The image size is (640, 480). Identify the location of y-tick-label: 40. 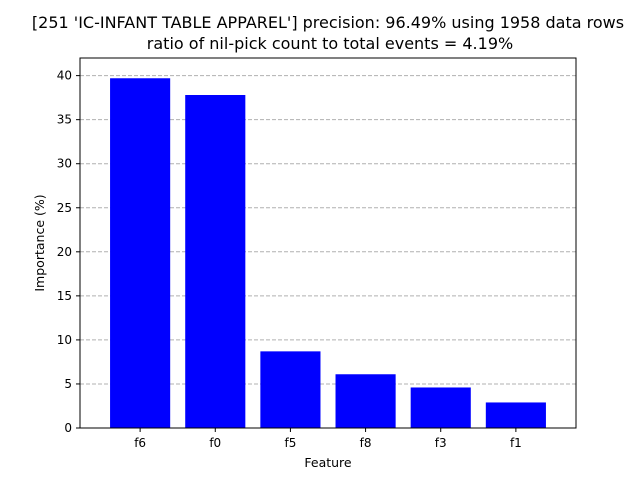
(64, 76).